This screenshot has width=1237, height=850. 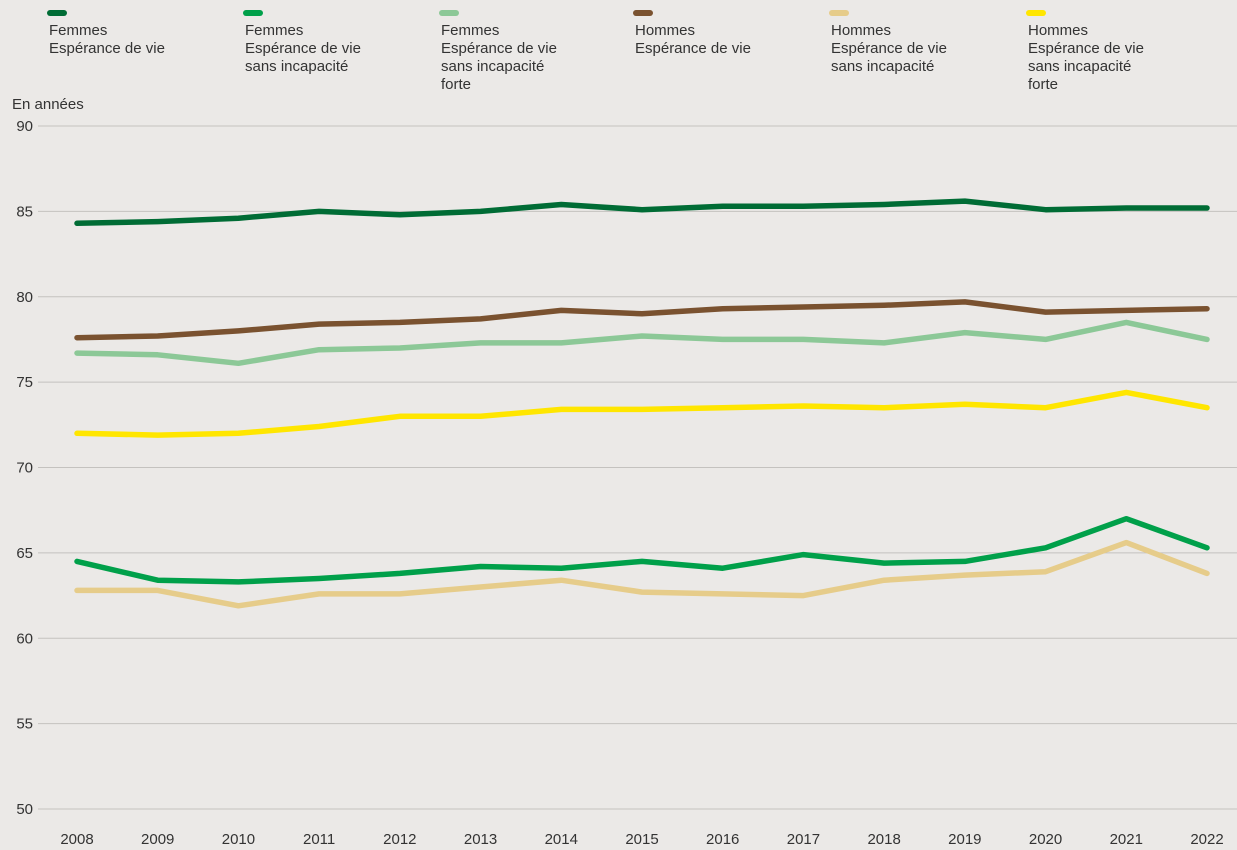 I want to click on x-tick-label: 2012, so click(x=399, y=839).